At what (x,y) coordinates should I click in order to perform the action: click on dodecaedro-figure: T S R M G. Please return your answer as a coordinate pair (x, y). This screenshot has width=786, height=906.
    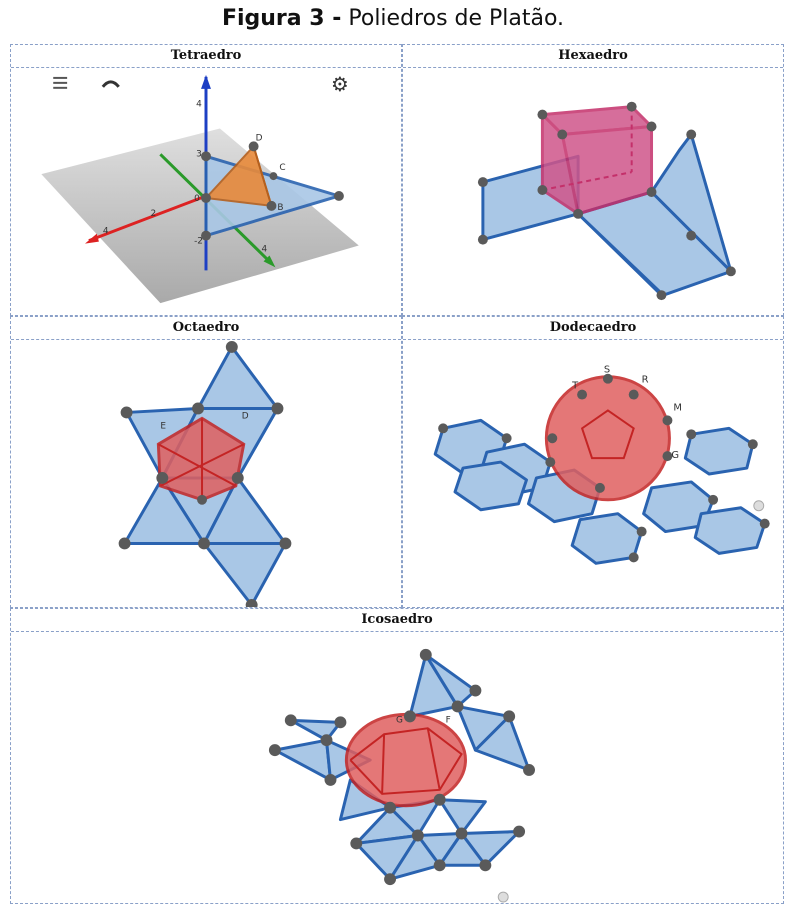
    Looking at the image, I should click on (593, 473).